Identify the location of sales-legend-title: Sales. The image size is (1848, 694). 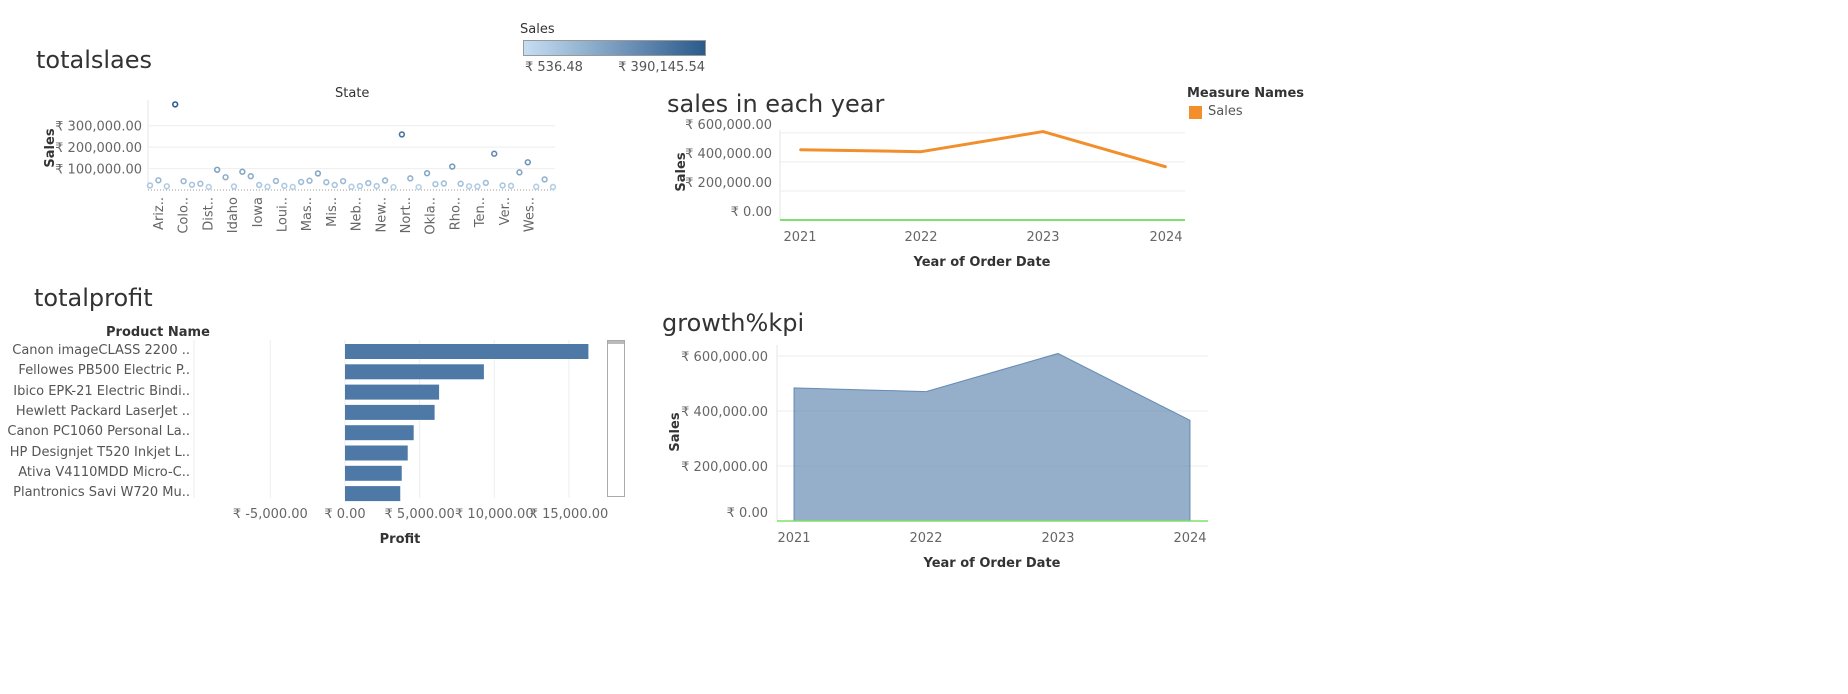
(537, 29).